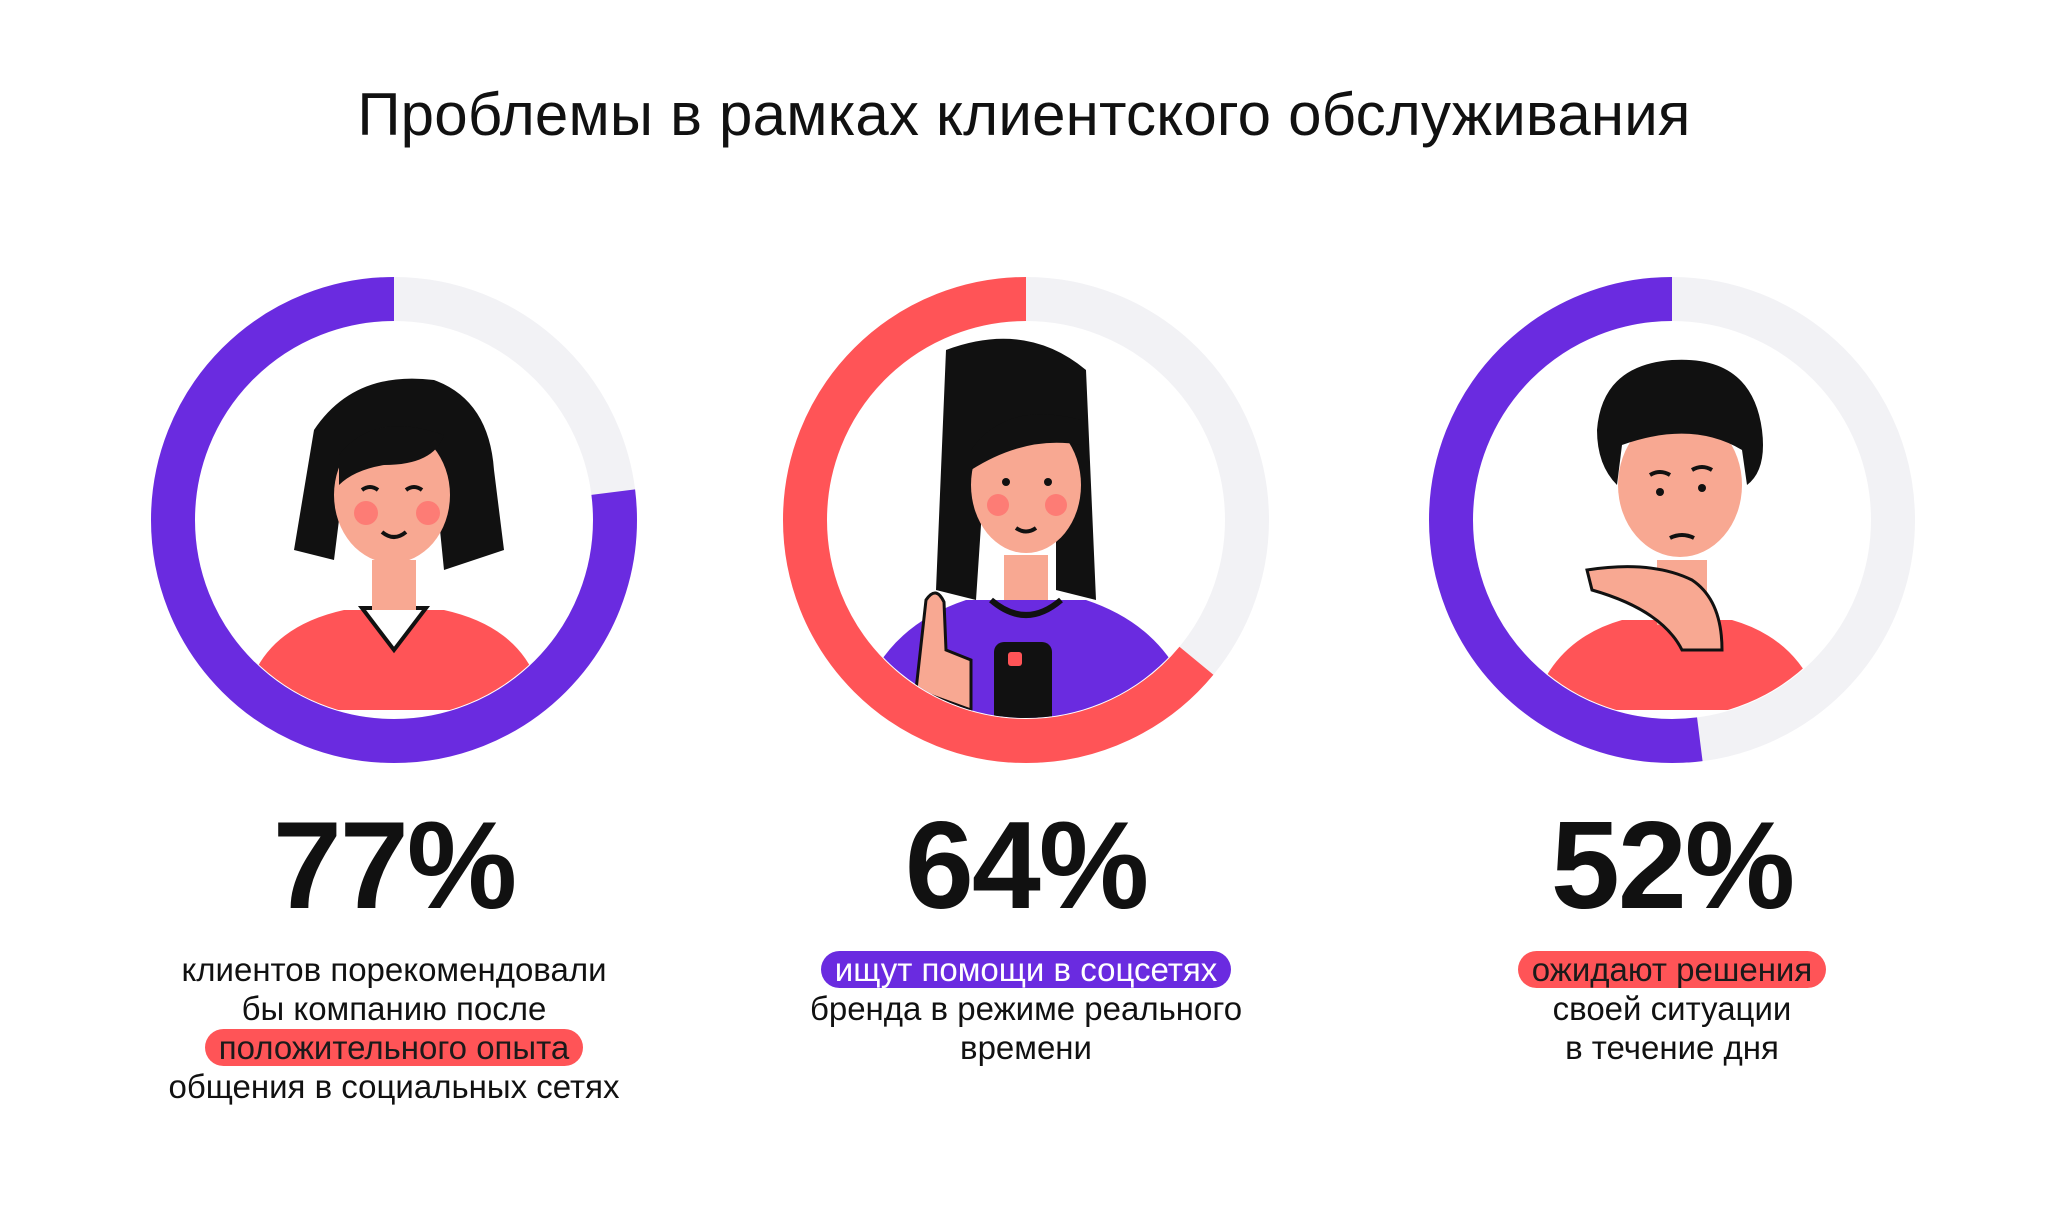  What do you see at coordinates (394, 1009) in the screenshot?
I see `desc-line: бы компанию после` at bounding box center [394, 1009].